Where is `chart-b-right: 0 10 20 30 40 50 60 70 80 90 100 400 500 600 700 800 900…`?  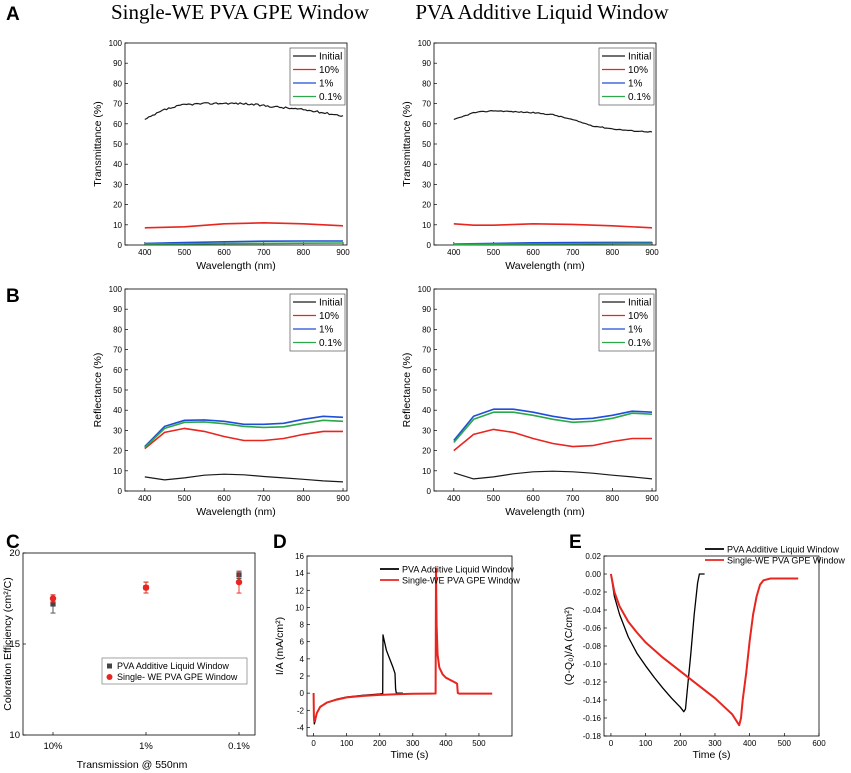 chart-b-right: 0 10 20 30 40 50 60 70 80 90 100 400 500 600 700 800 900… is located at coordinates (530, 401).